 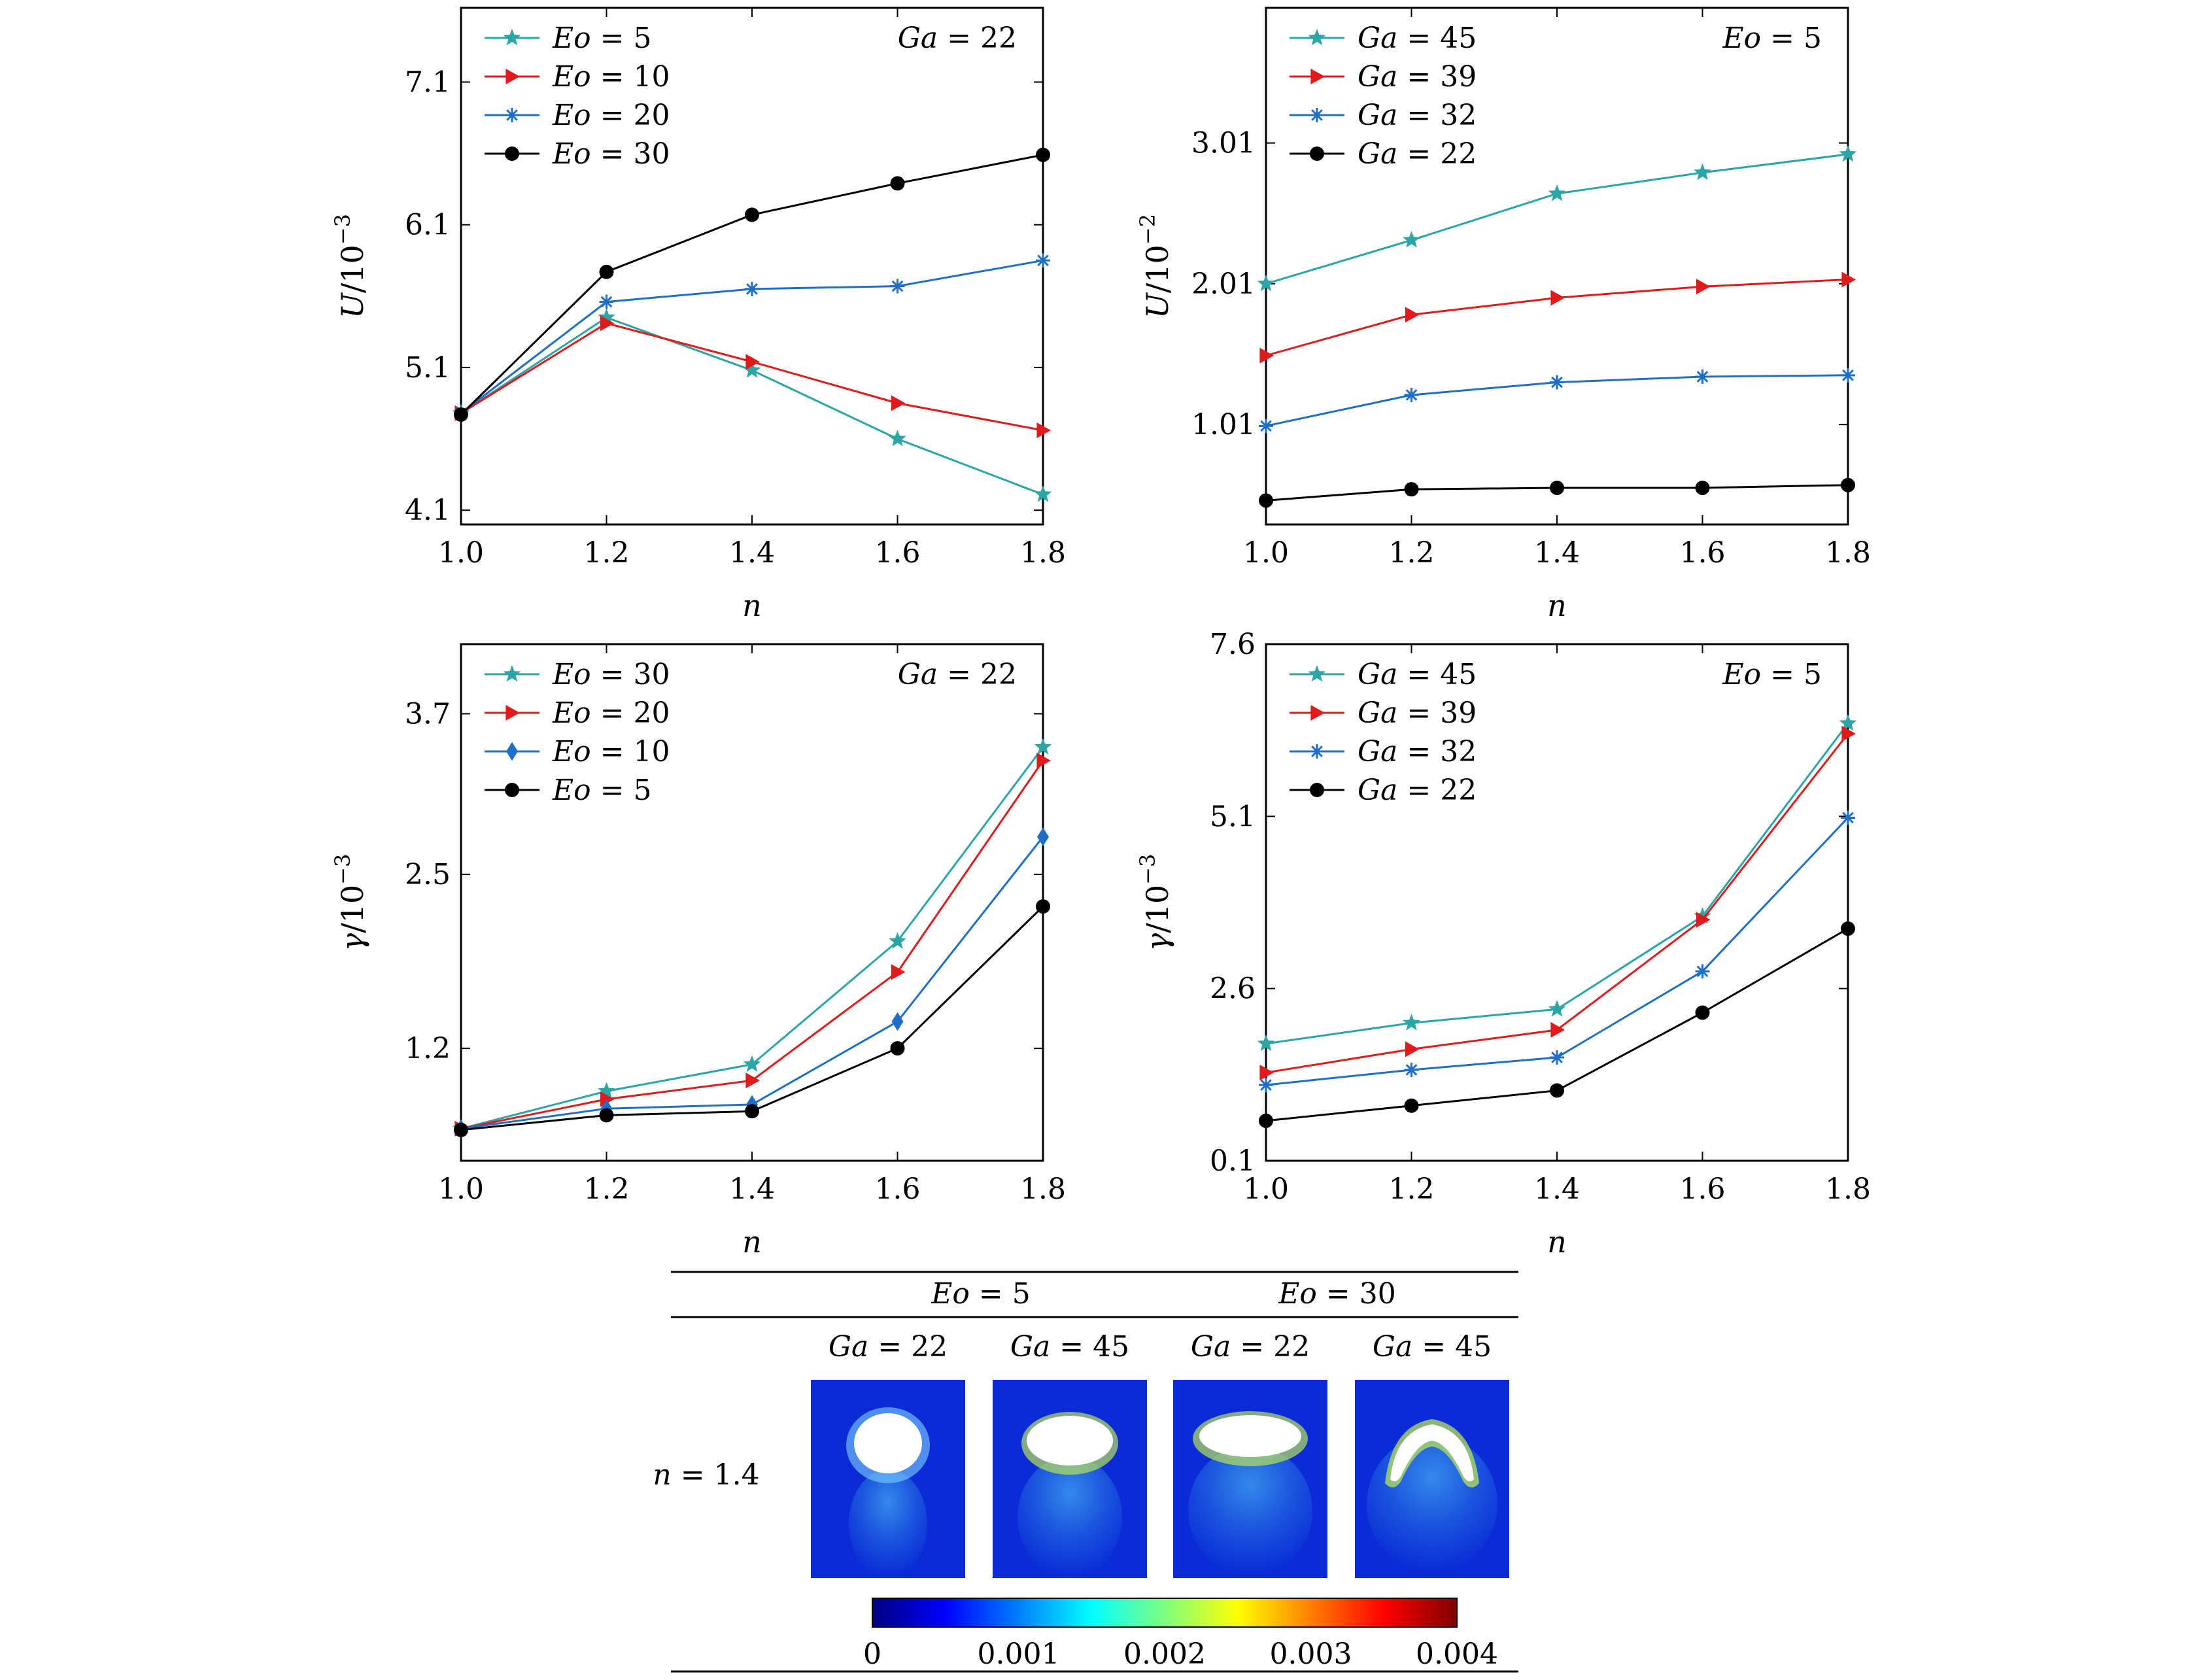 What do you see at coordinates (1772, 674) in the screenshot?
I see `panel-annotation: Eo = 5` at bounding box center [1772, 674].